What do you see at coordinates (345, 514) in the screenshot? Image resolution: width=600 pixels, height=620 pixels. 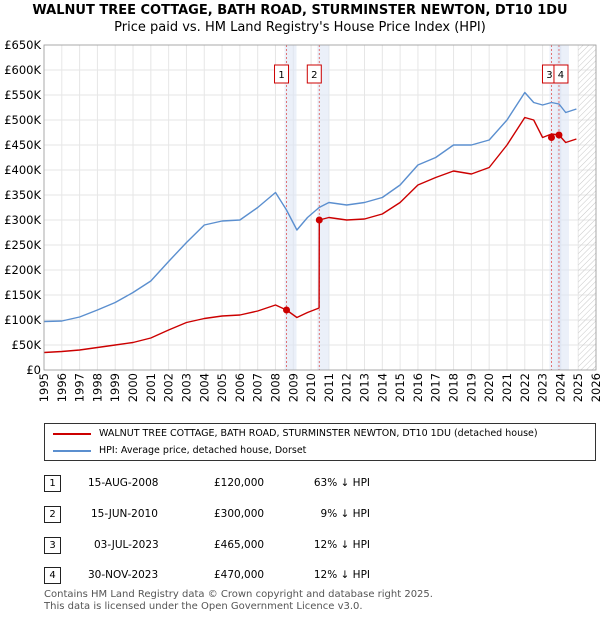 I see `transaction-hpi: 9% ↓ HPI` at bounding box center [345, 514].